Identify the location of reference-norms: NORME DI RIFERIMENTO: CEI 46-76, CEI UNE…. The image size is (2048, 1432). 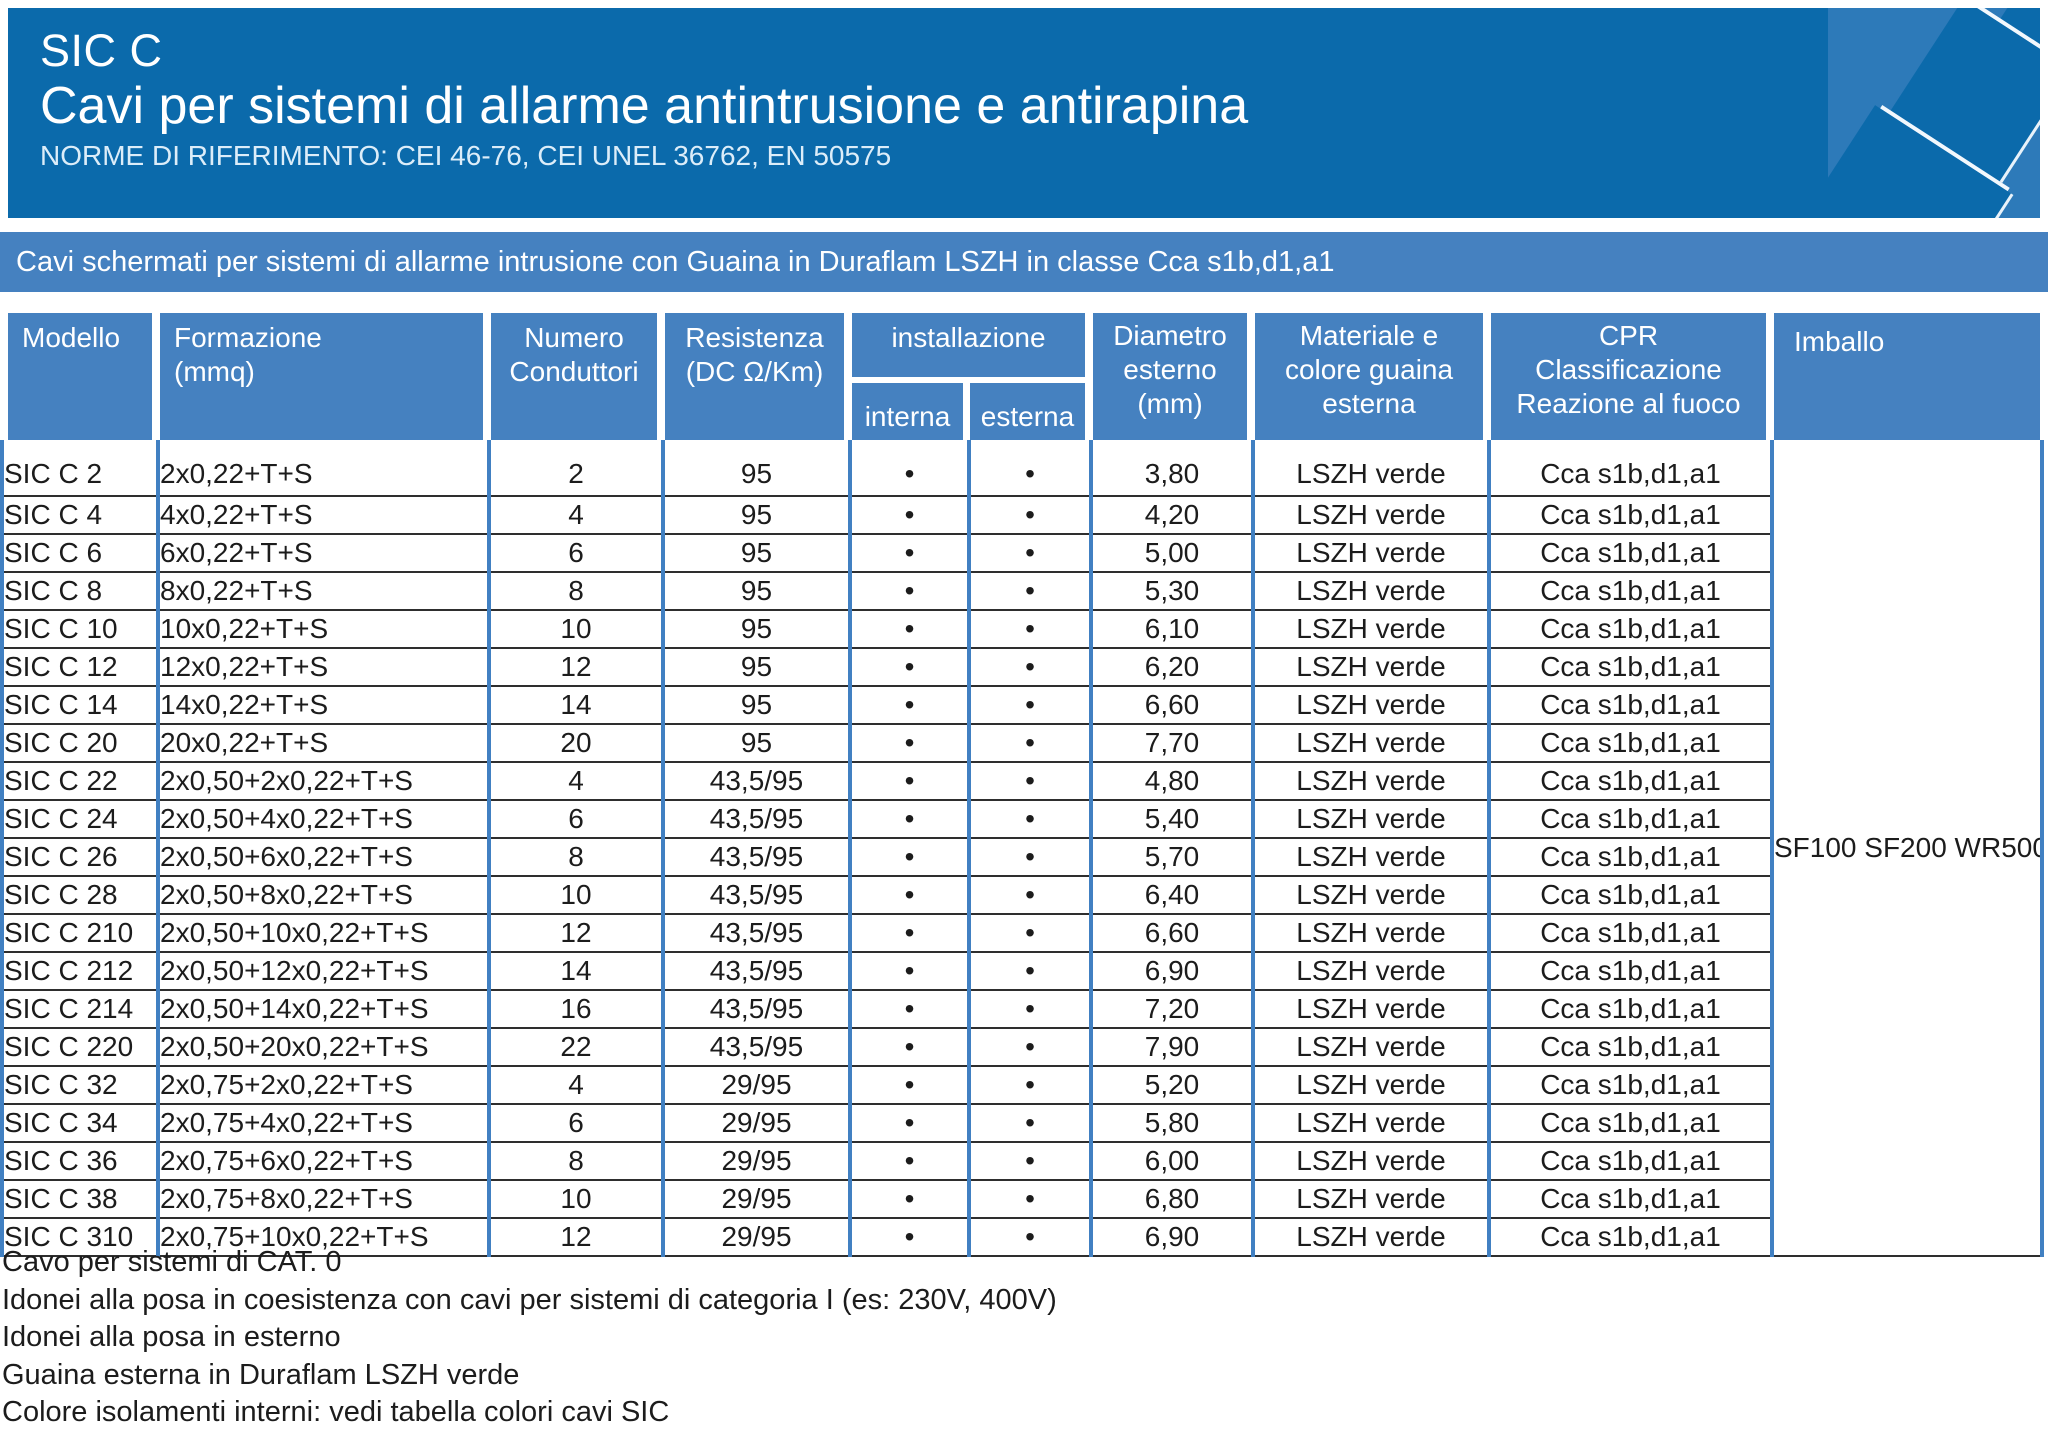
(466, 155).